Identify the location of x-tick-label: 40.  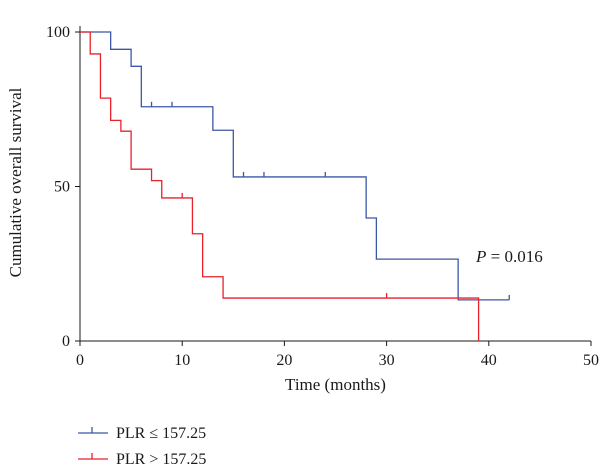
(489, 360).